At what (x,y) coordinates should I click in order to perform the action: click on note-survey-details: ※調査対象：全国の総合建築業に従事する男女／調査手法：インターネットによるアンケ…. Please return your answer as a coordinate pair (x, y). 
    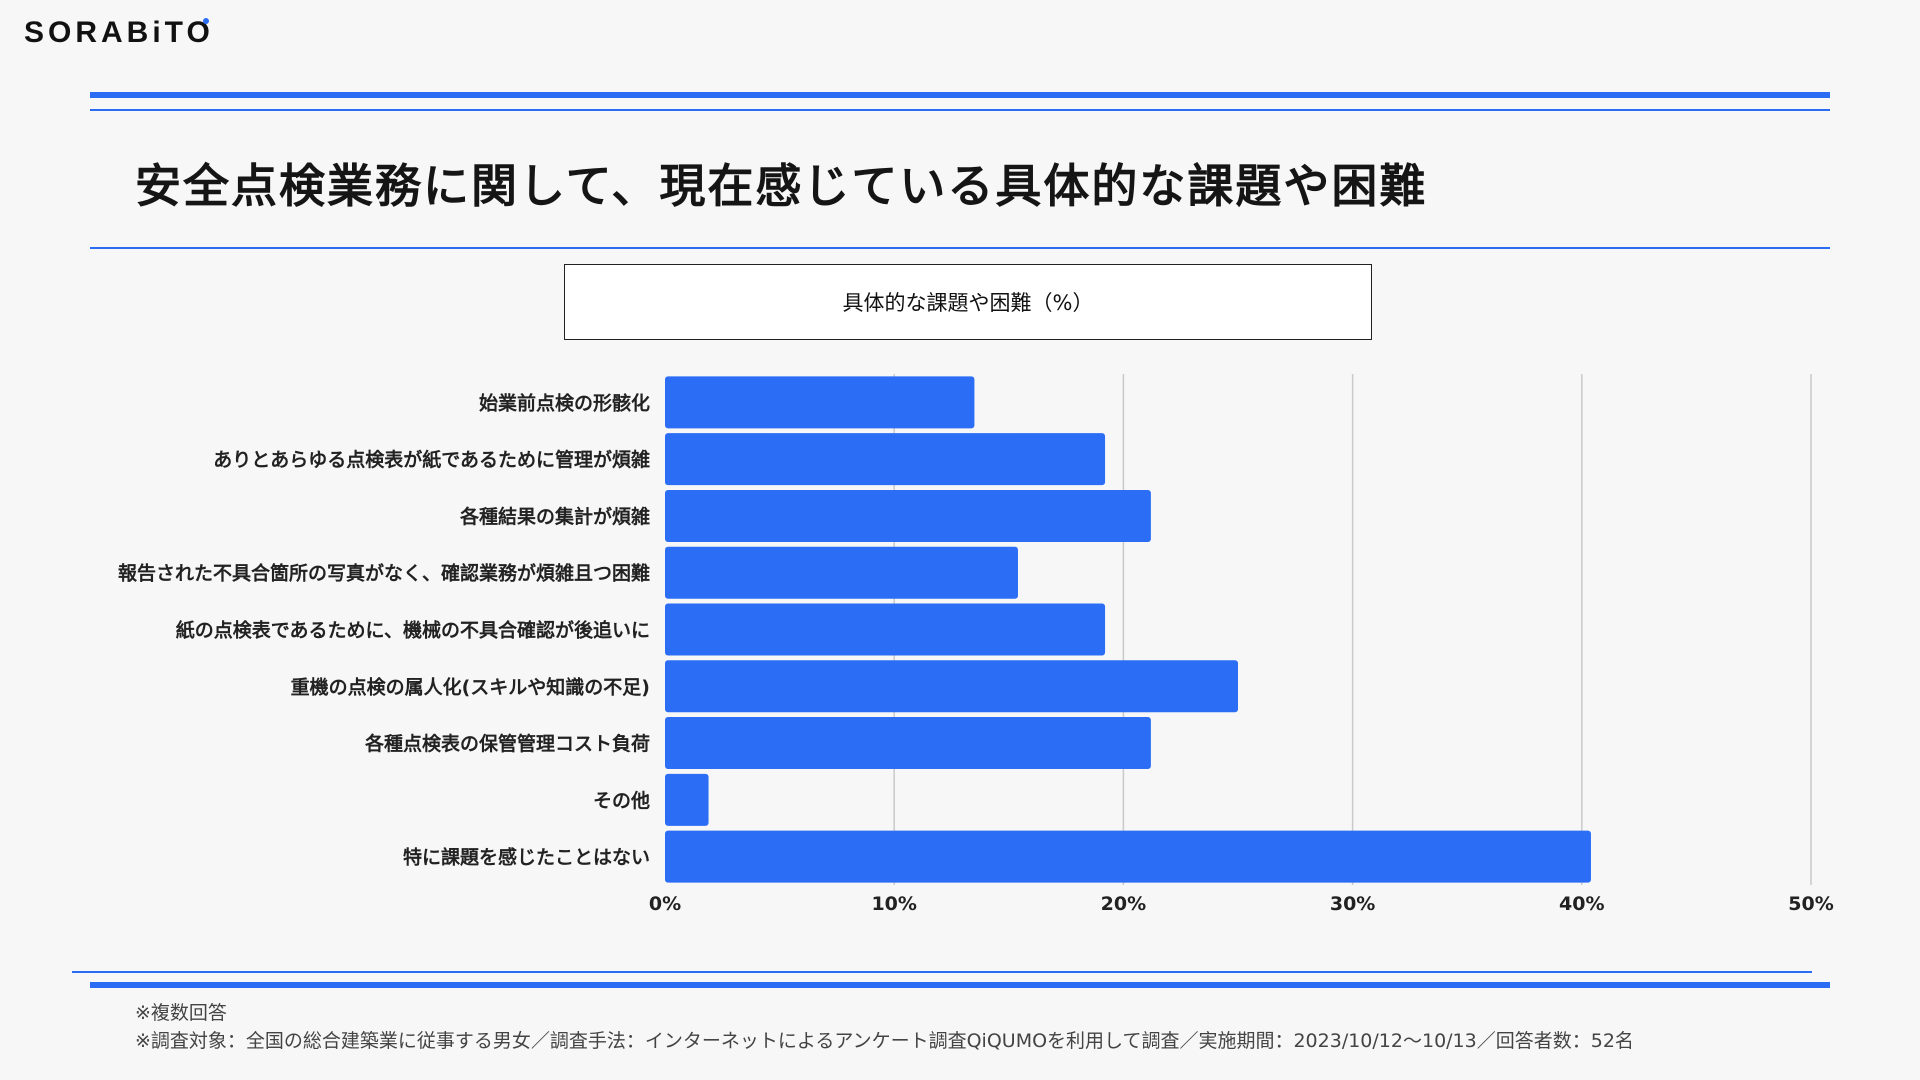
    Looking at the image, I should click on (884, 1041).